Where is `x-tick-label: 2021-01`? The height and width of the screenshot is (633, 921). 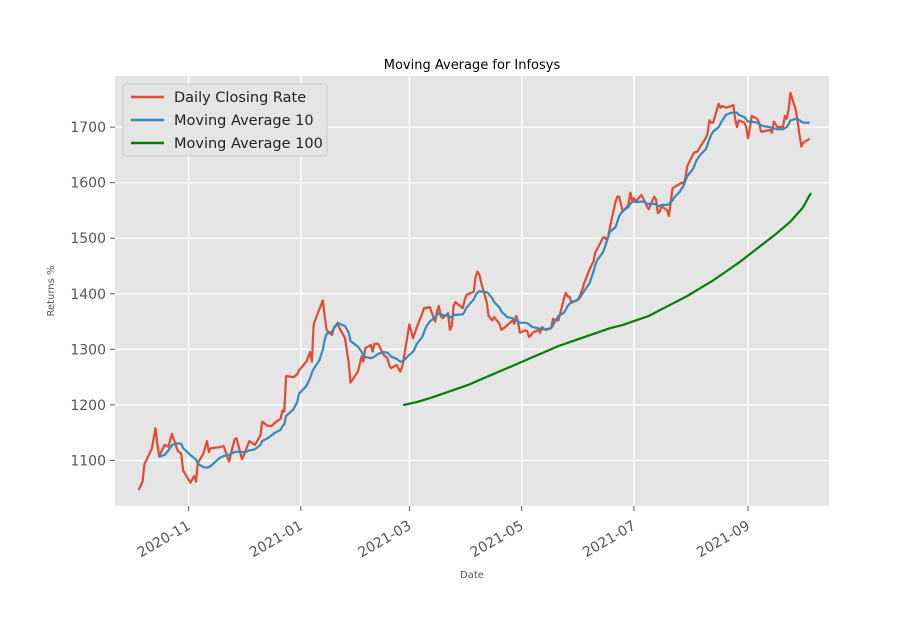 x-tick-label: 2021-01 is located at coordinates (276, 539).